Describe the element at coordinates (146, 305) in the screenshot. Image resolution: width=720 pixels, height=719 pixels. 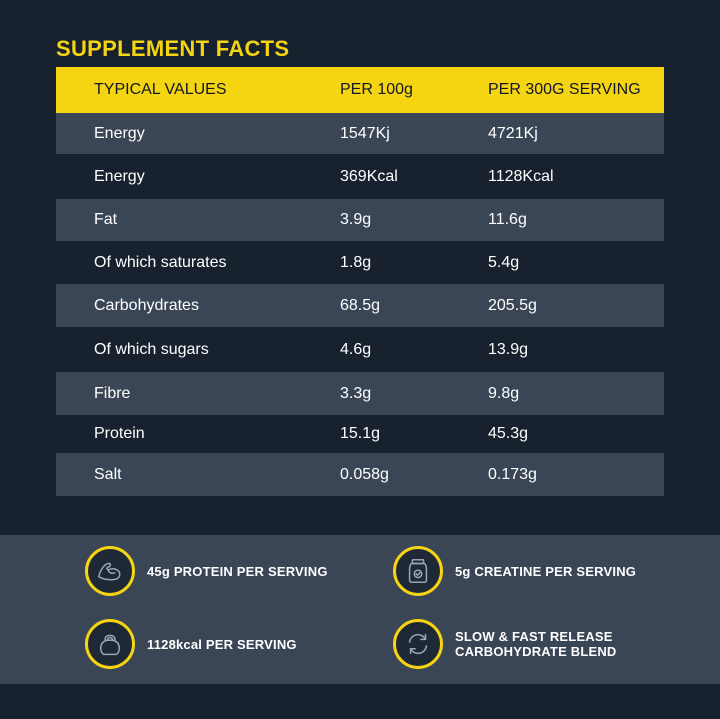
I see `nutrient-name: Carbohydrates` at that location.